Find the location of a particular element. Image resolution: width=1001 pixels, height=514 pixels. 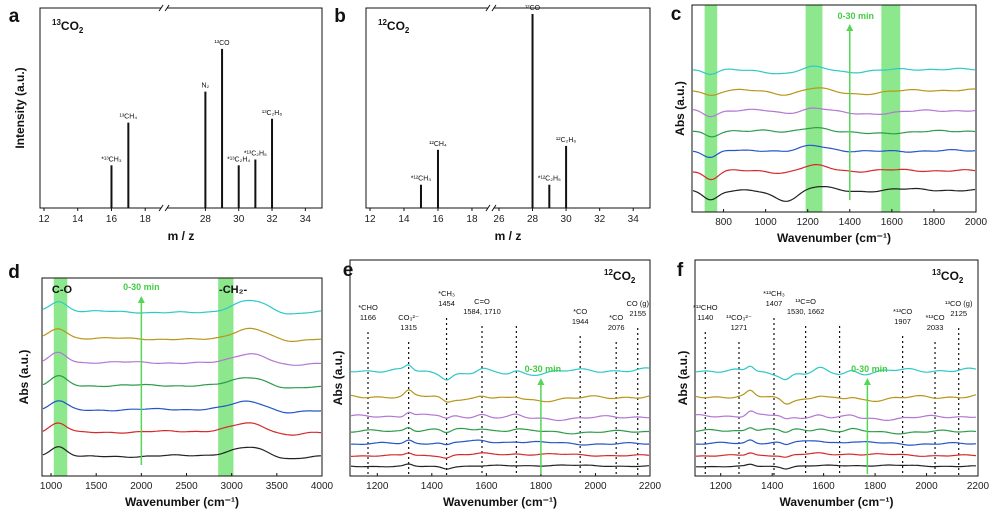

x-axis-label-b: m / z is located at coordinates (508, 236).